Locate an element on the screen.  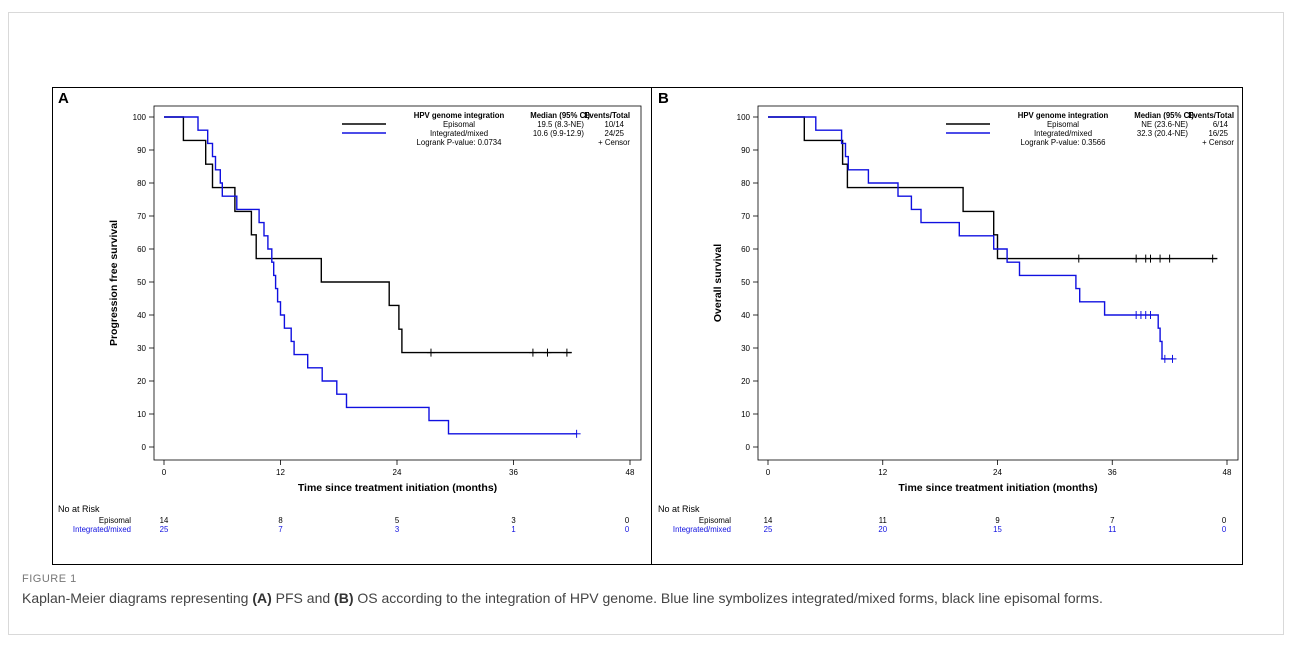
panel-a-x-tick-label: 36 is located at coordinates (513, 472).